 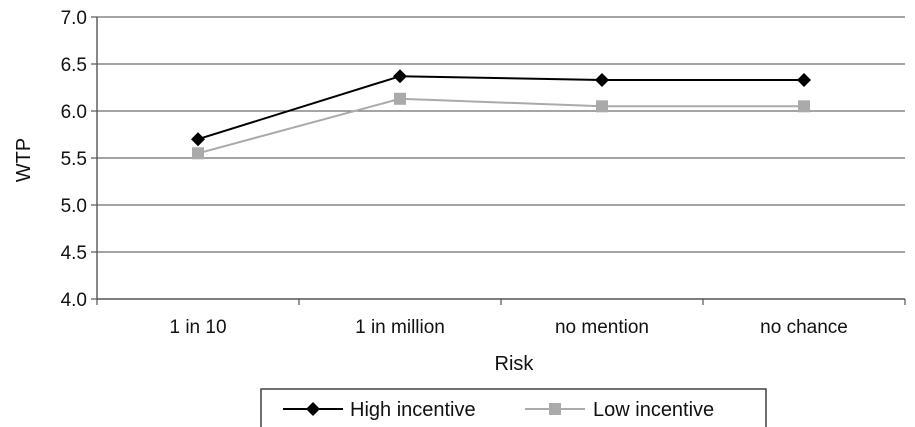 I want to click on x-tick-label: 1 in 10, so click(x=197, y=327).